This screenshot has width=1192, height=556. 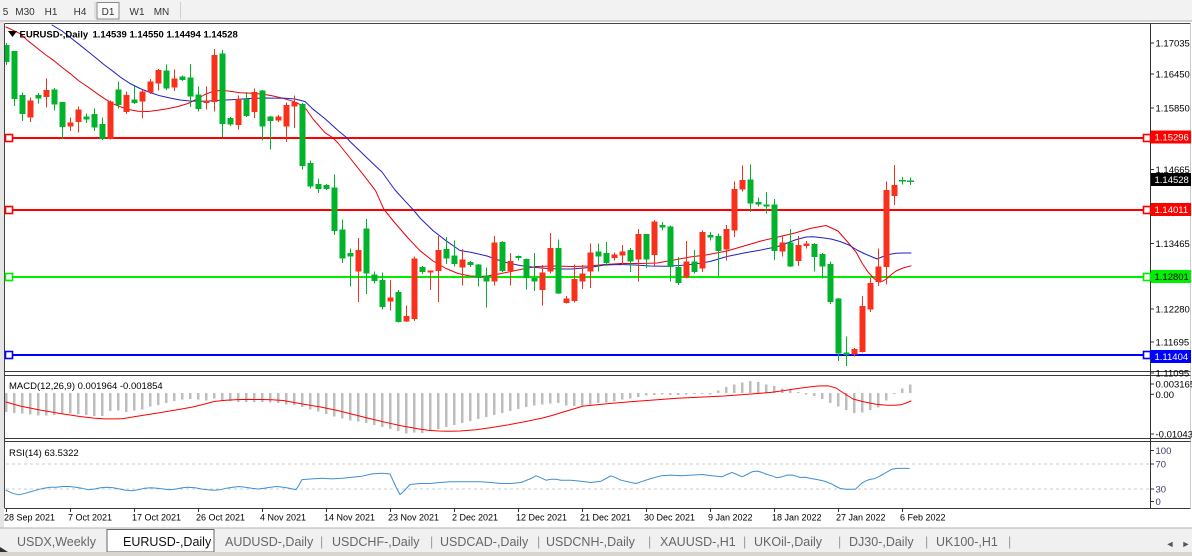 I want to click on svg-text: MN, so click(x=162, y=12).